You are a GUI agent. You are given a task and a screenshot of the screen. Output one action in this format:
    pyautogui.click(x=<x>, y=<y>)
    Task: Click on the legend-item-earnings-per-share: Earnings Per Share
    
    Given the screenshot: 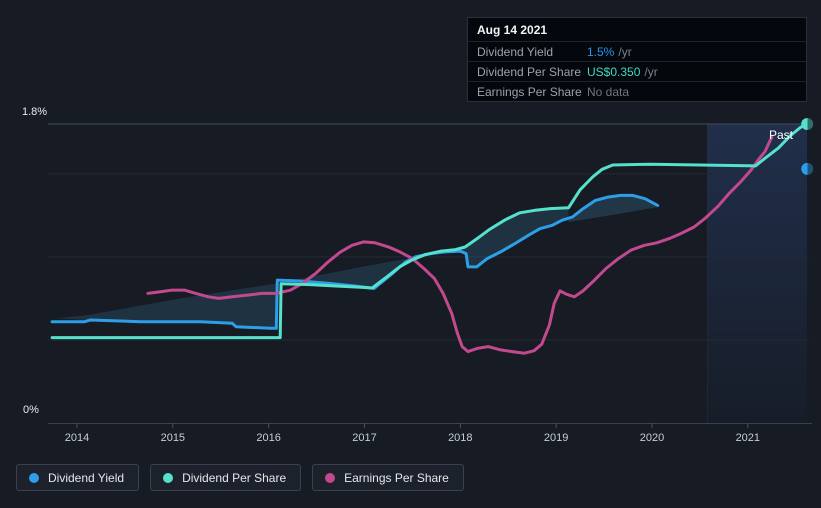 What is the action you would take?
    pyautogui.click(x=388, y=477)
    